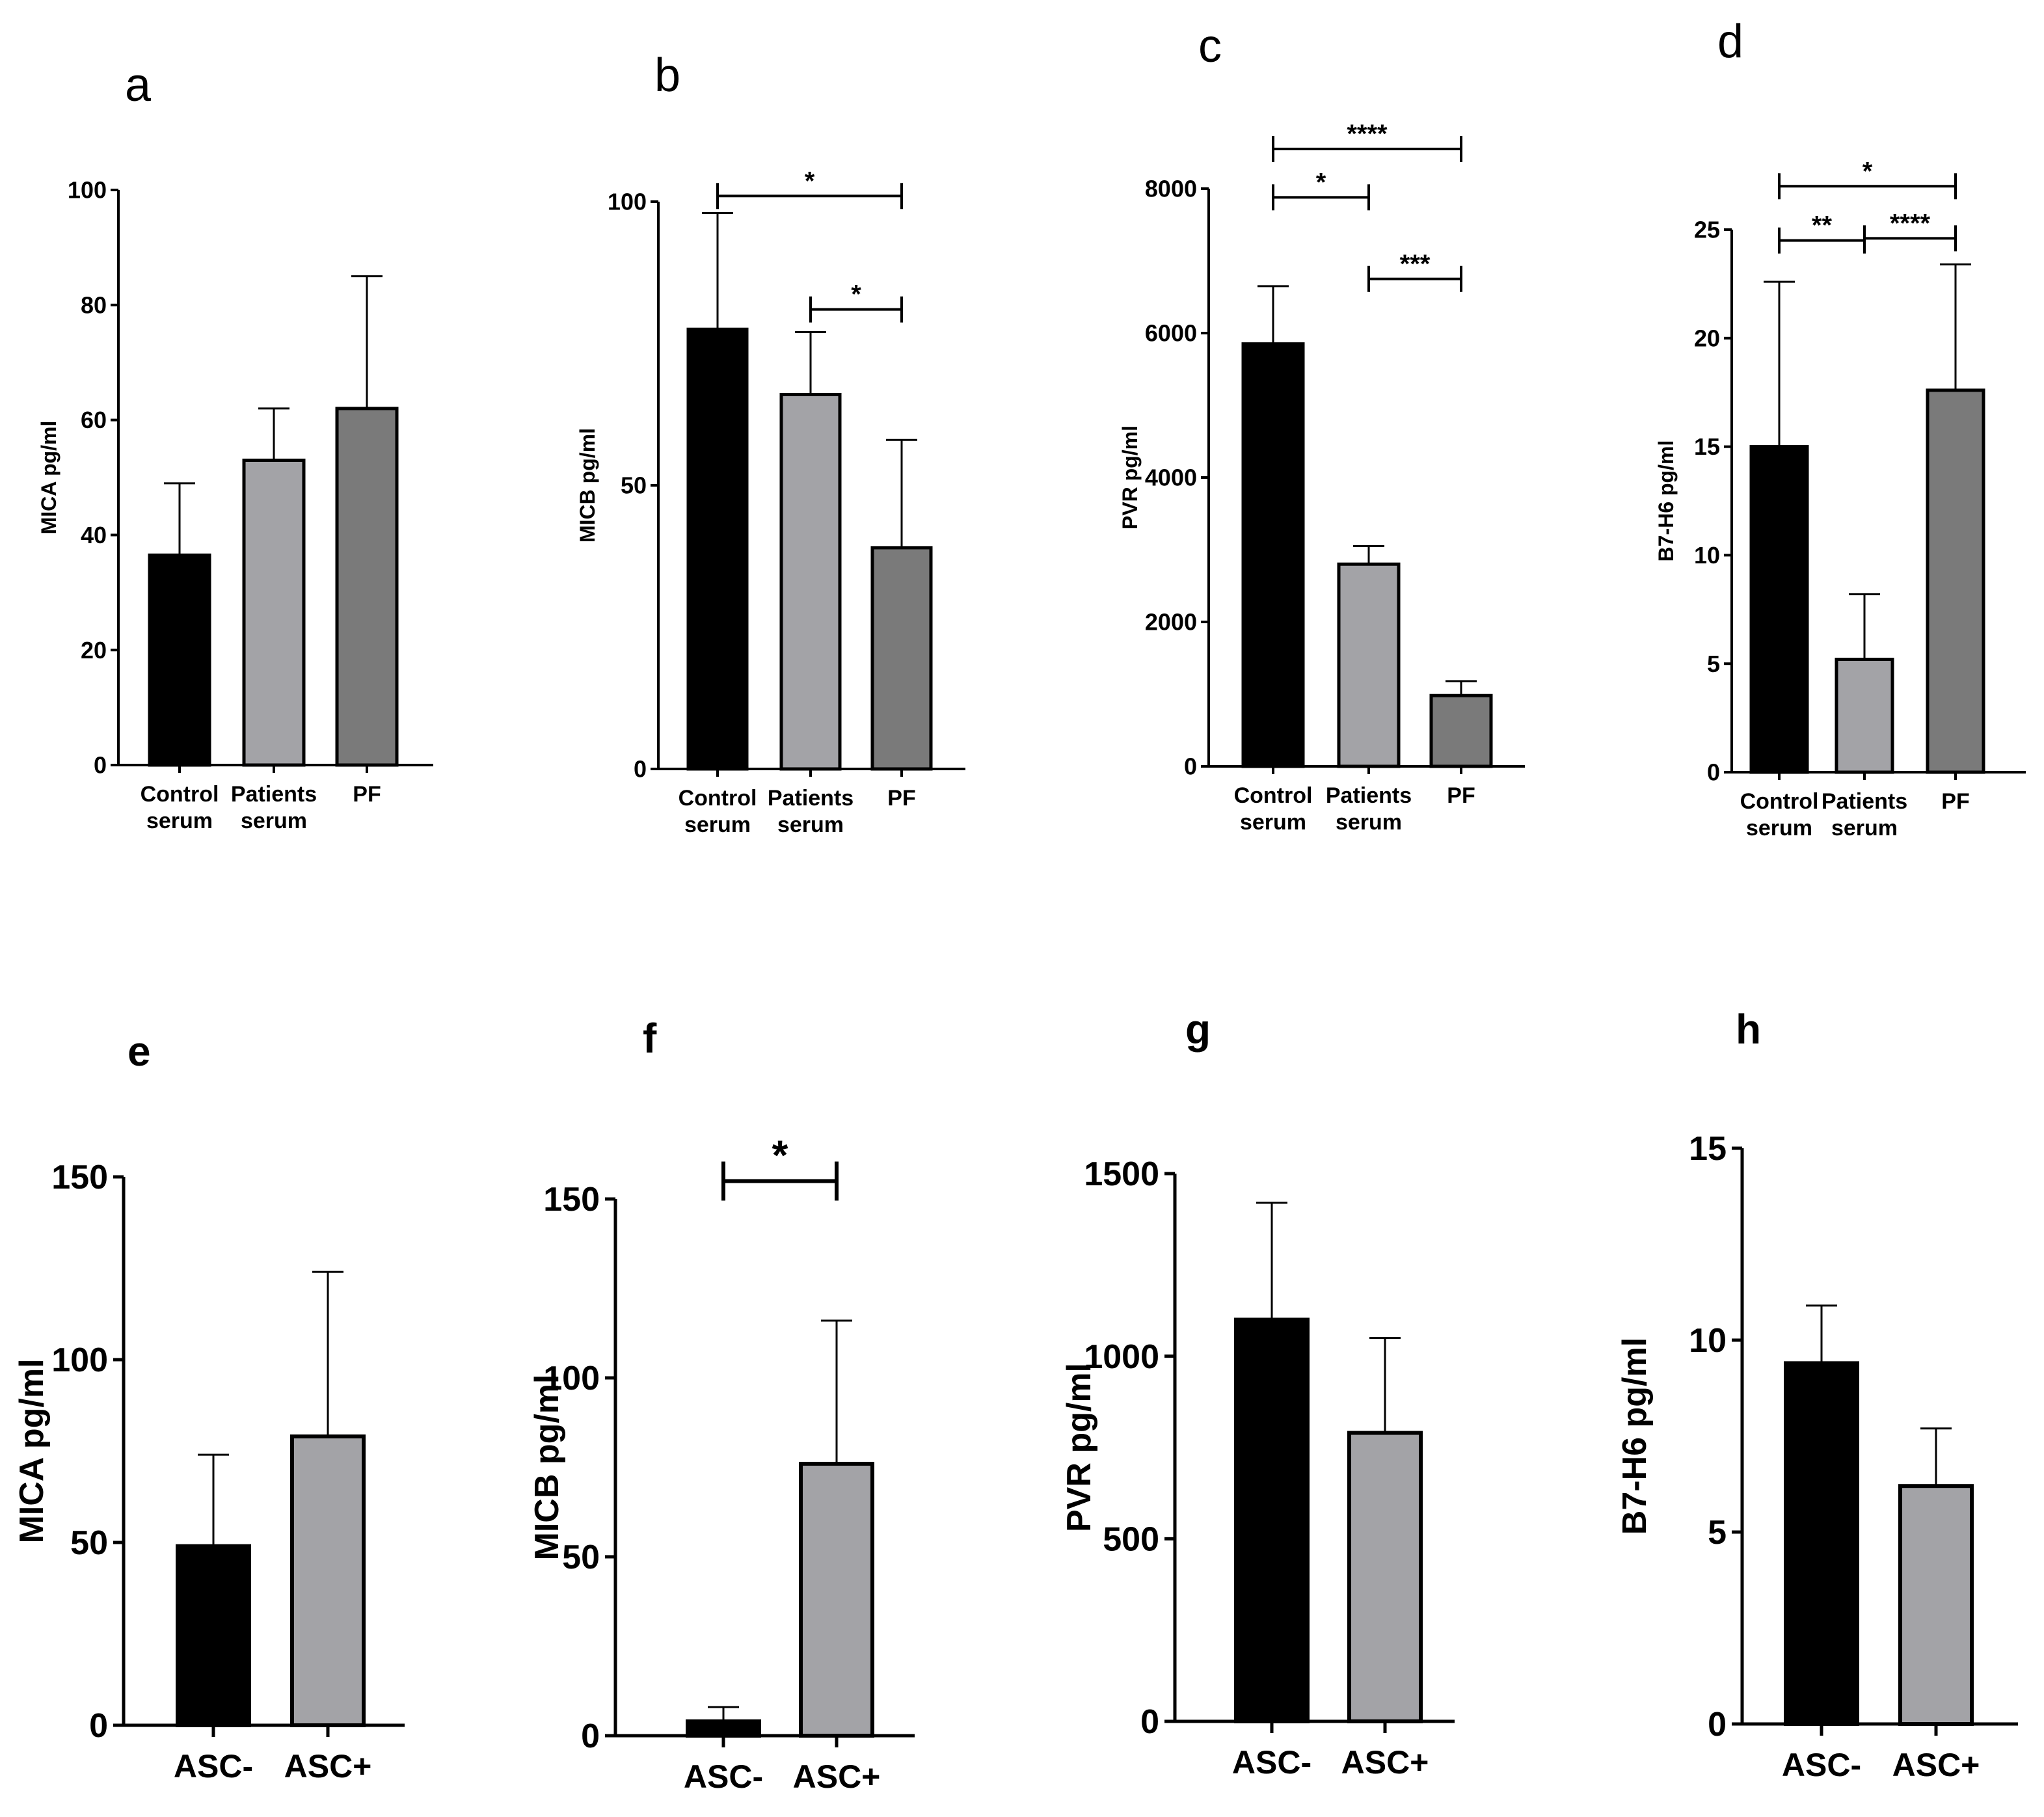 This screenshot has width=2044, height=1817. Describe the element at coordinates (1171, 622) in the screenshot. I see `y-tick-label: 2000` at that location.